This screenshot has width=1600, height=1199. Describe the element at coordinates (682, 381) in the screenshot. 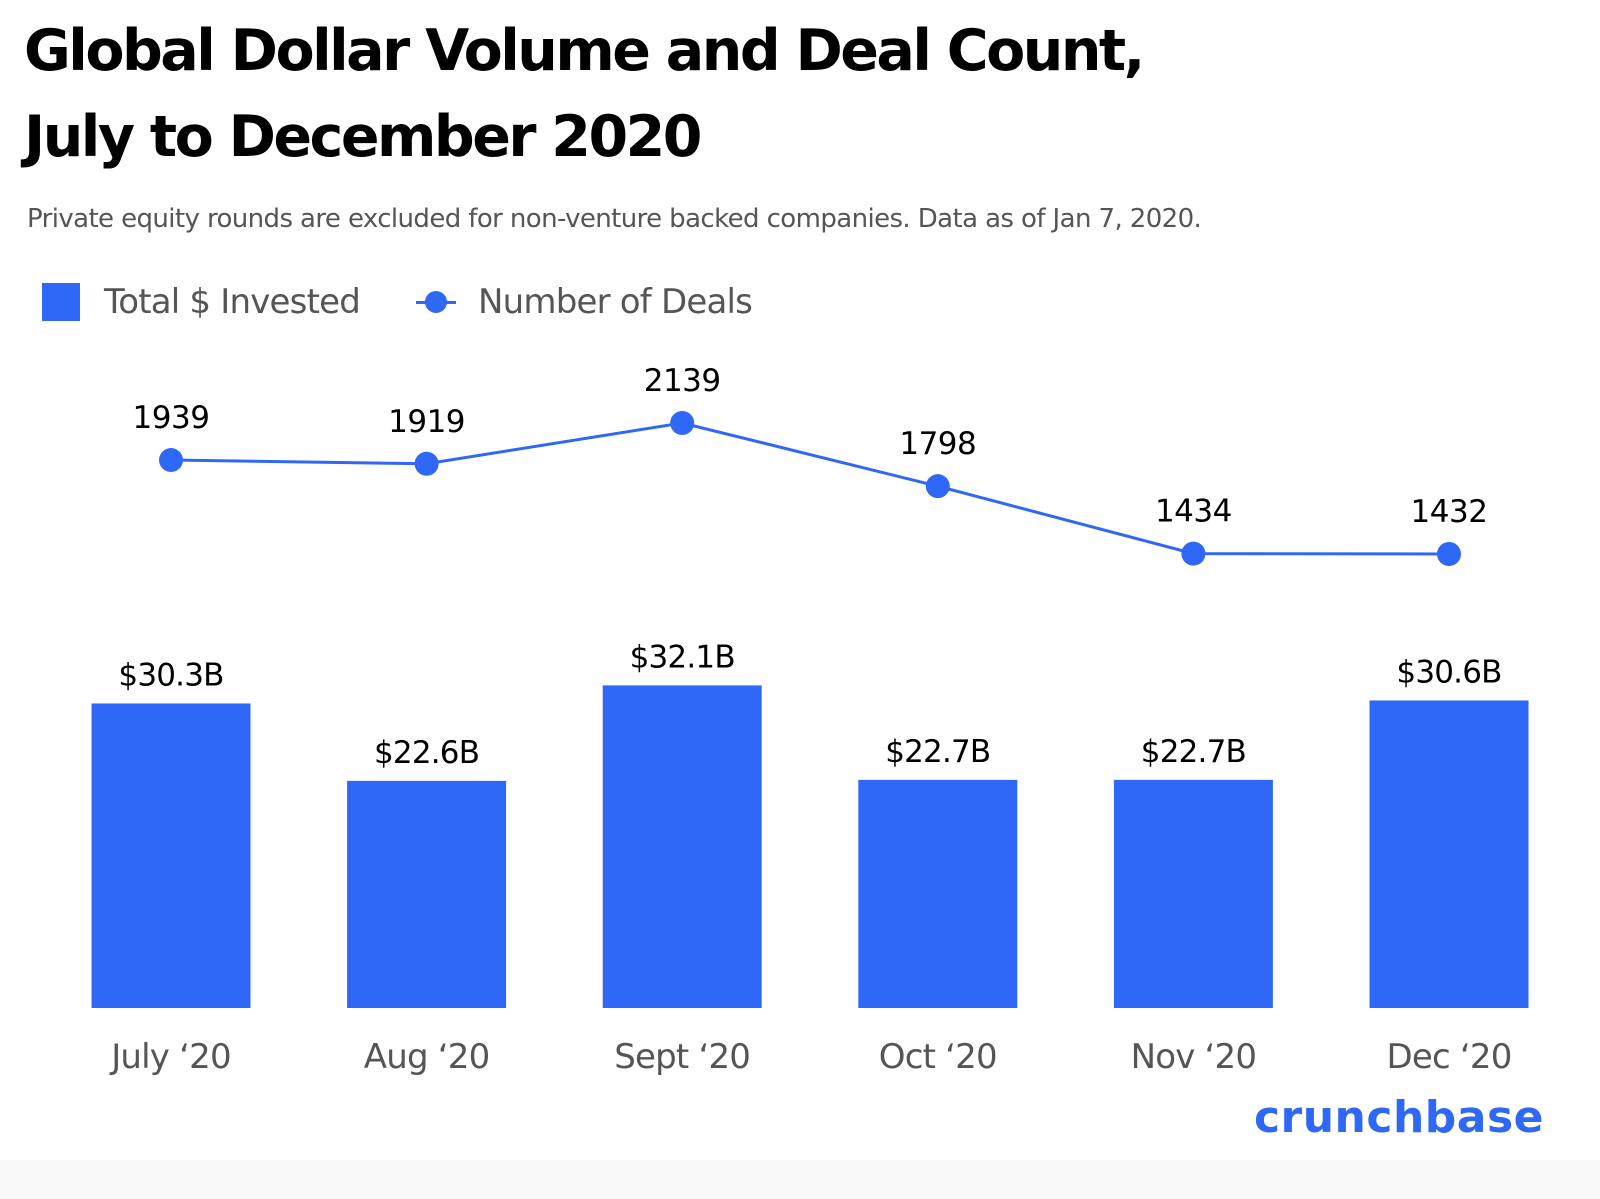

I see `deals-value-label: 2139` at that location.